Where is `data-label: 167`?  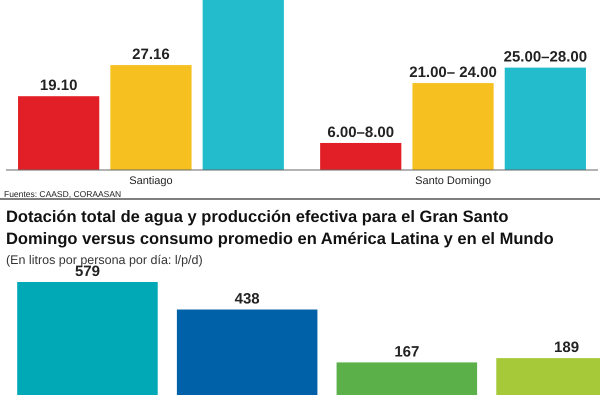
data-label: 167 is located at coordinates (407, 351).